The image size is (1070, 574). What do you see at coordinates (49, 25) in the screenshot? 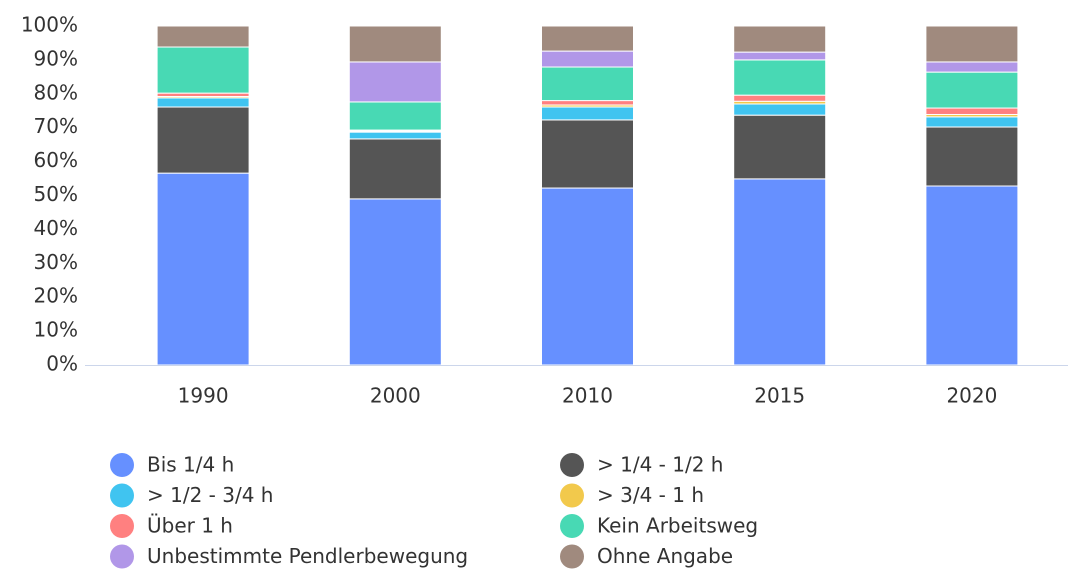
I see `y-tick-label: 100%` at bounding box center [49, 25].